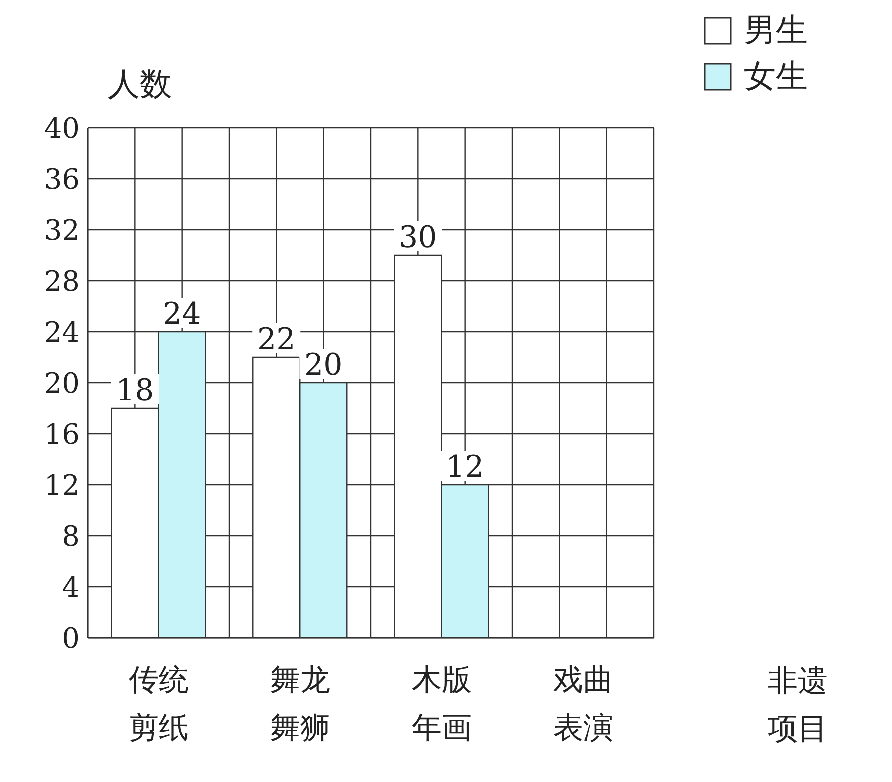 This screenshot has height=782, width=892. I want to click on legend-label: 男生, so click(776, 30).